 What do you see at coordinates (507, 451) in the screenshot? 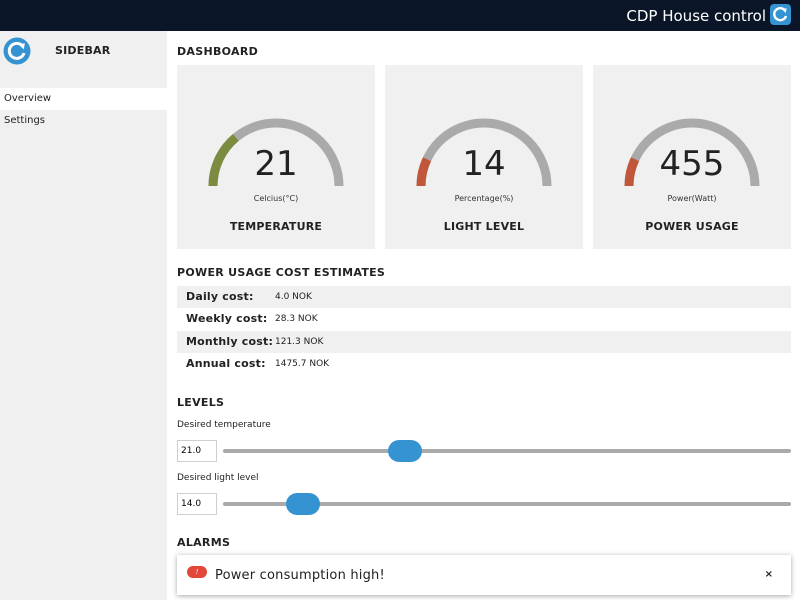
I see `temperature-slider` at bounding box center [507, 451].